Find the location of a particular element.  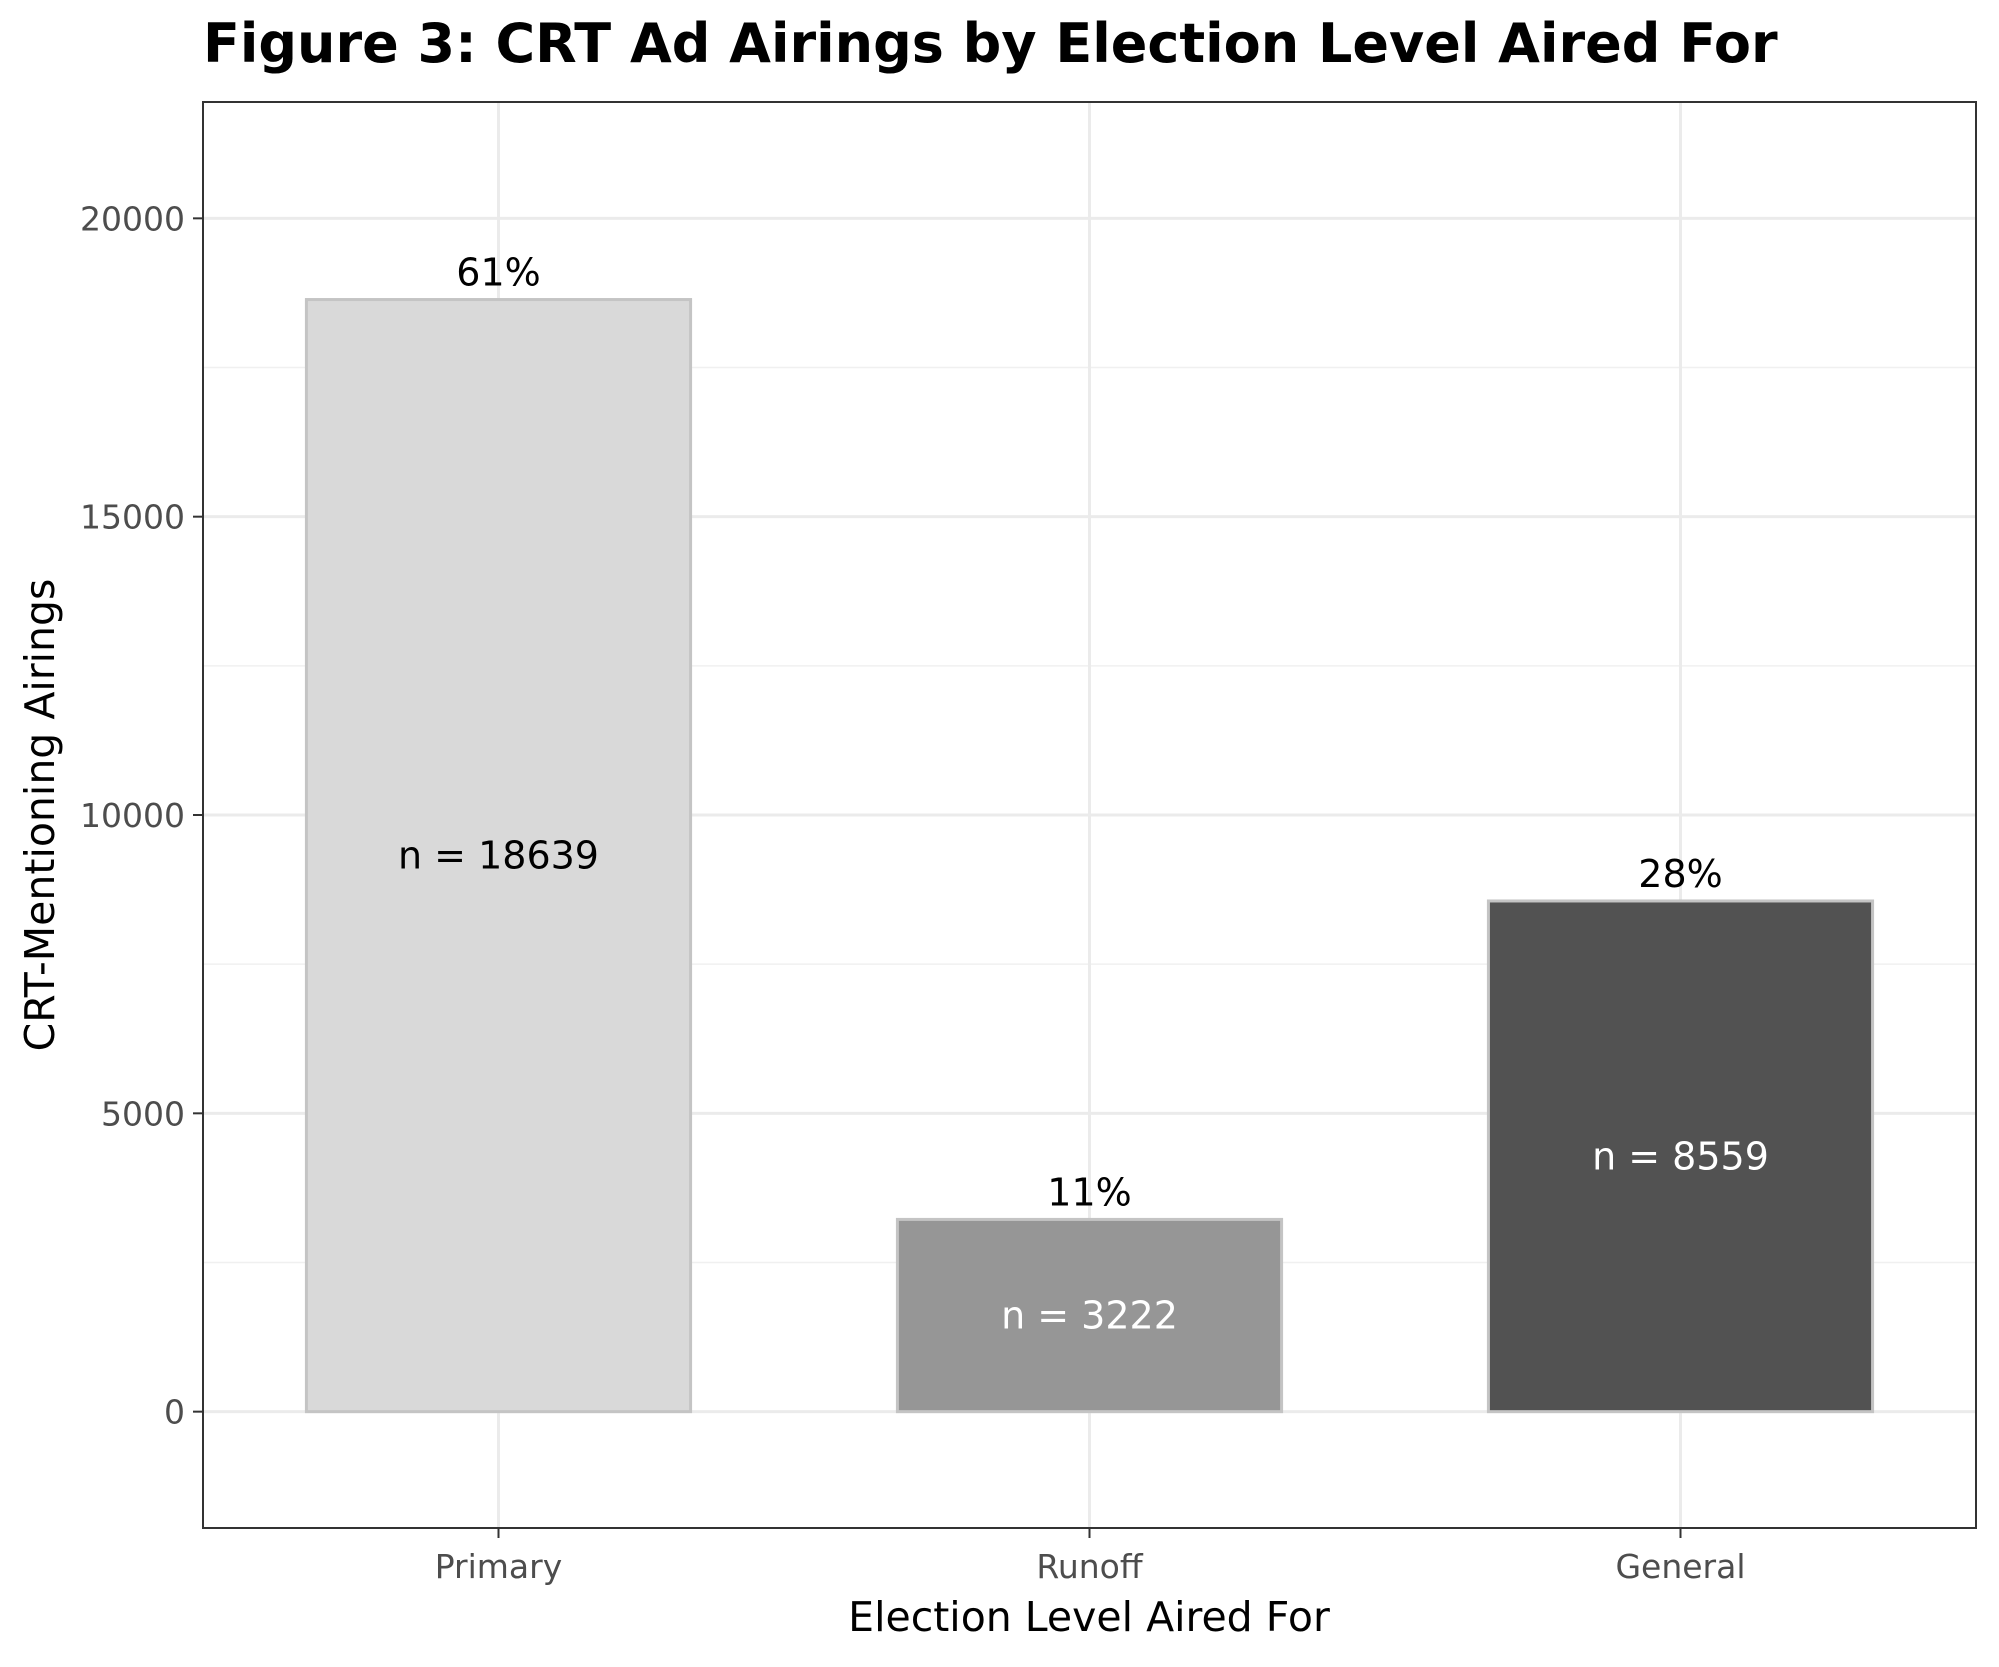

y-tick-label: 0 is located at coordinates (174, 1412).